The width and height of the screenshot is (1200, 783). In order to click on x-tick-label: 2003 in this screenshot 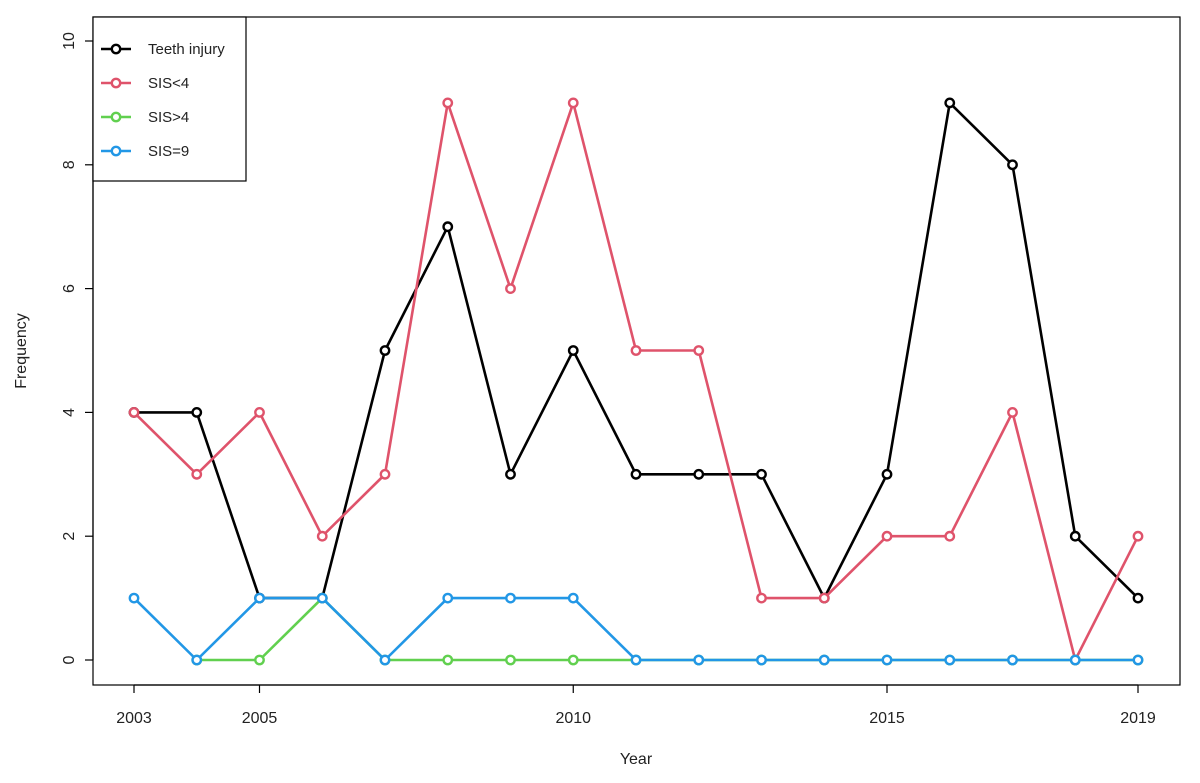, I will do `click(134, 718)`.